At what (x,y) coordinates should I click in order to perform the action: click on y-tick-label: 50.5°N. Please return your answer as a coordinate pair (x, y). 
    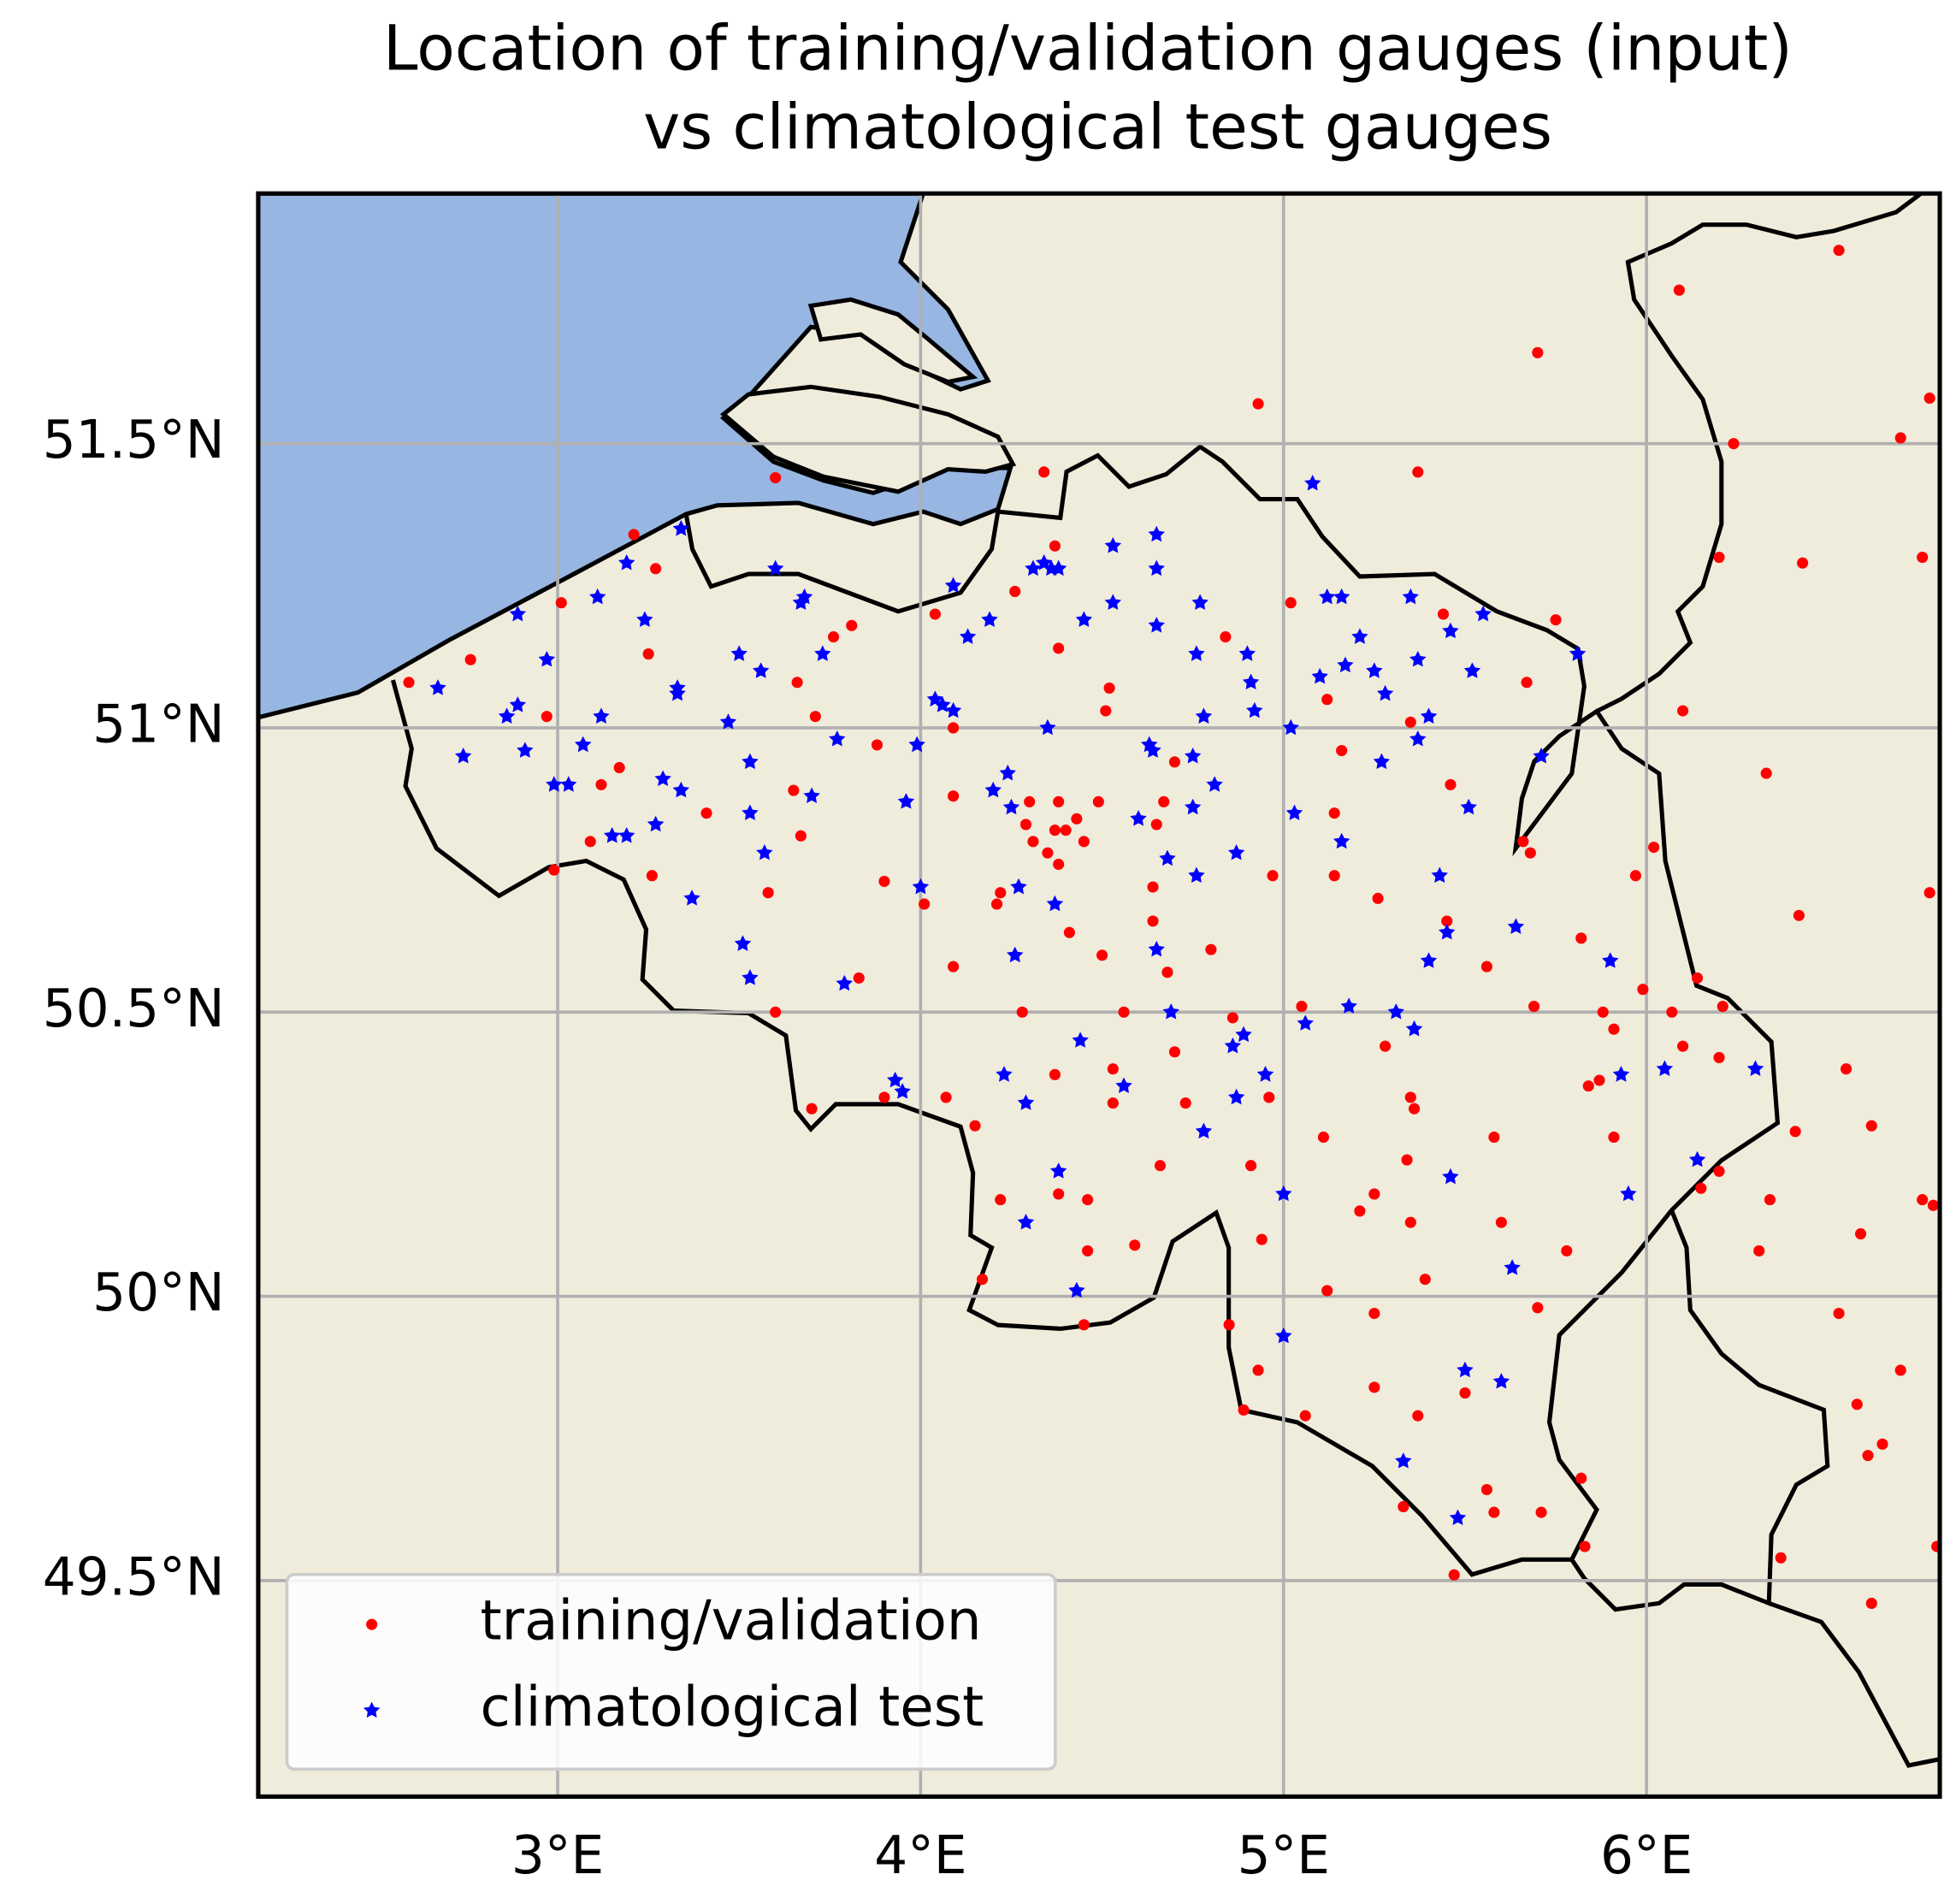
    Looking at the image, I should click on (134, 1009).